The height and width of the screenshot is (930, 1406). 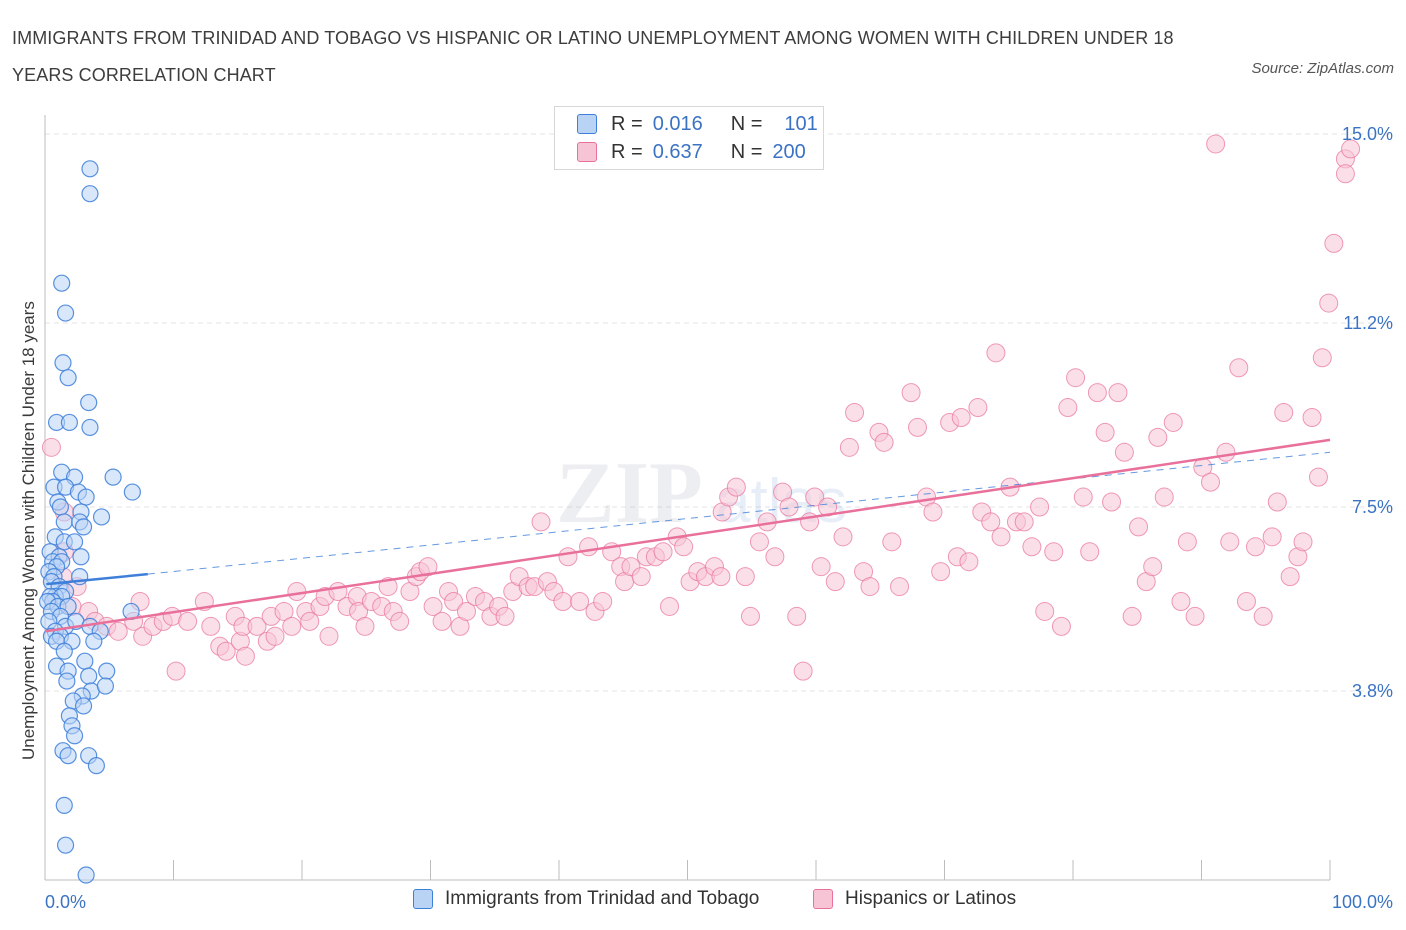 I want to click on watermark-zip: ZIP, so click(x=629, y=493).